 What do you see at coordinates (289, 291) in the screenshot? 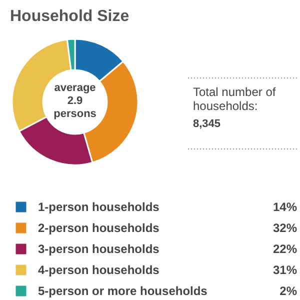
I see `data-label: 2%` at bounding box center [289, 291].